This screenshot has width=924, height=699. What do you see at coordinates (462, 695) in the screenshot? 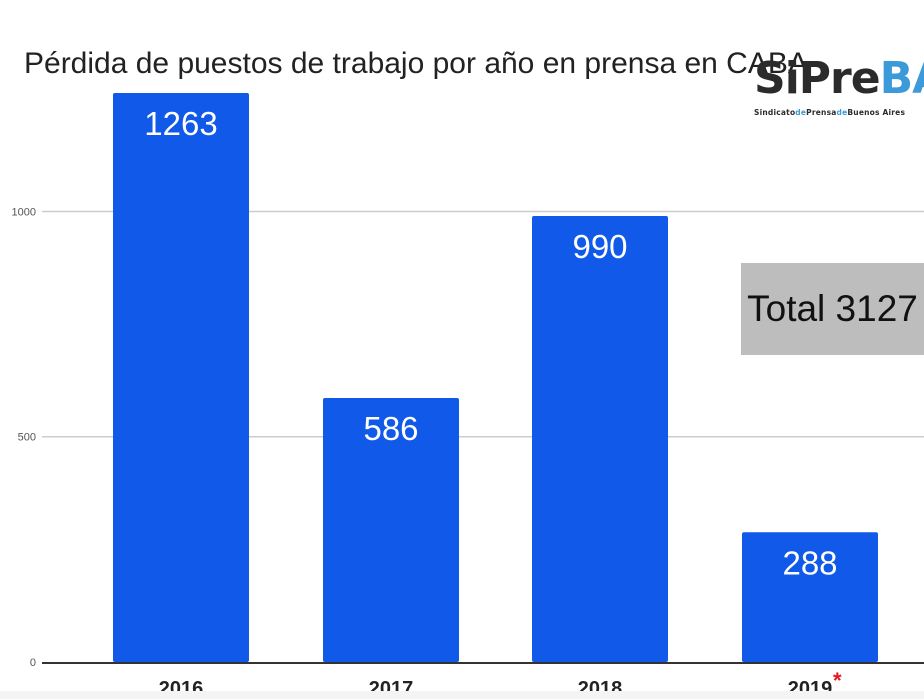
I see `bottom-strip` at bounding box center [462, 695].